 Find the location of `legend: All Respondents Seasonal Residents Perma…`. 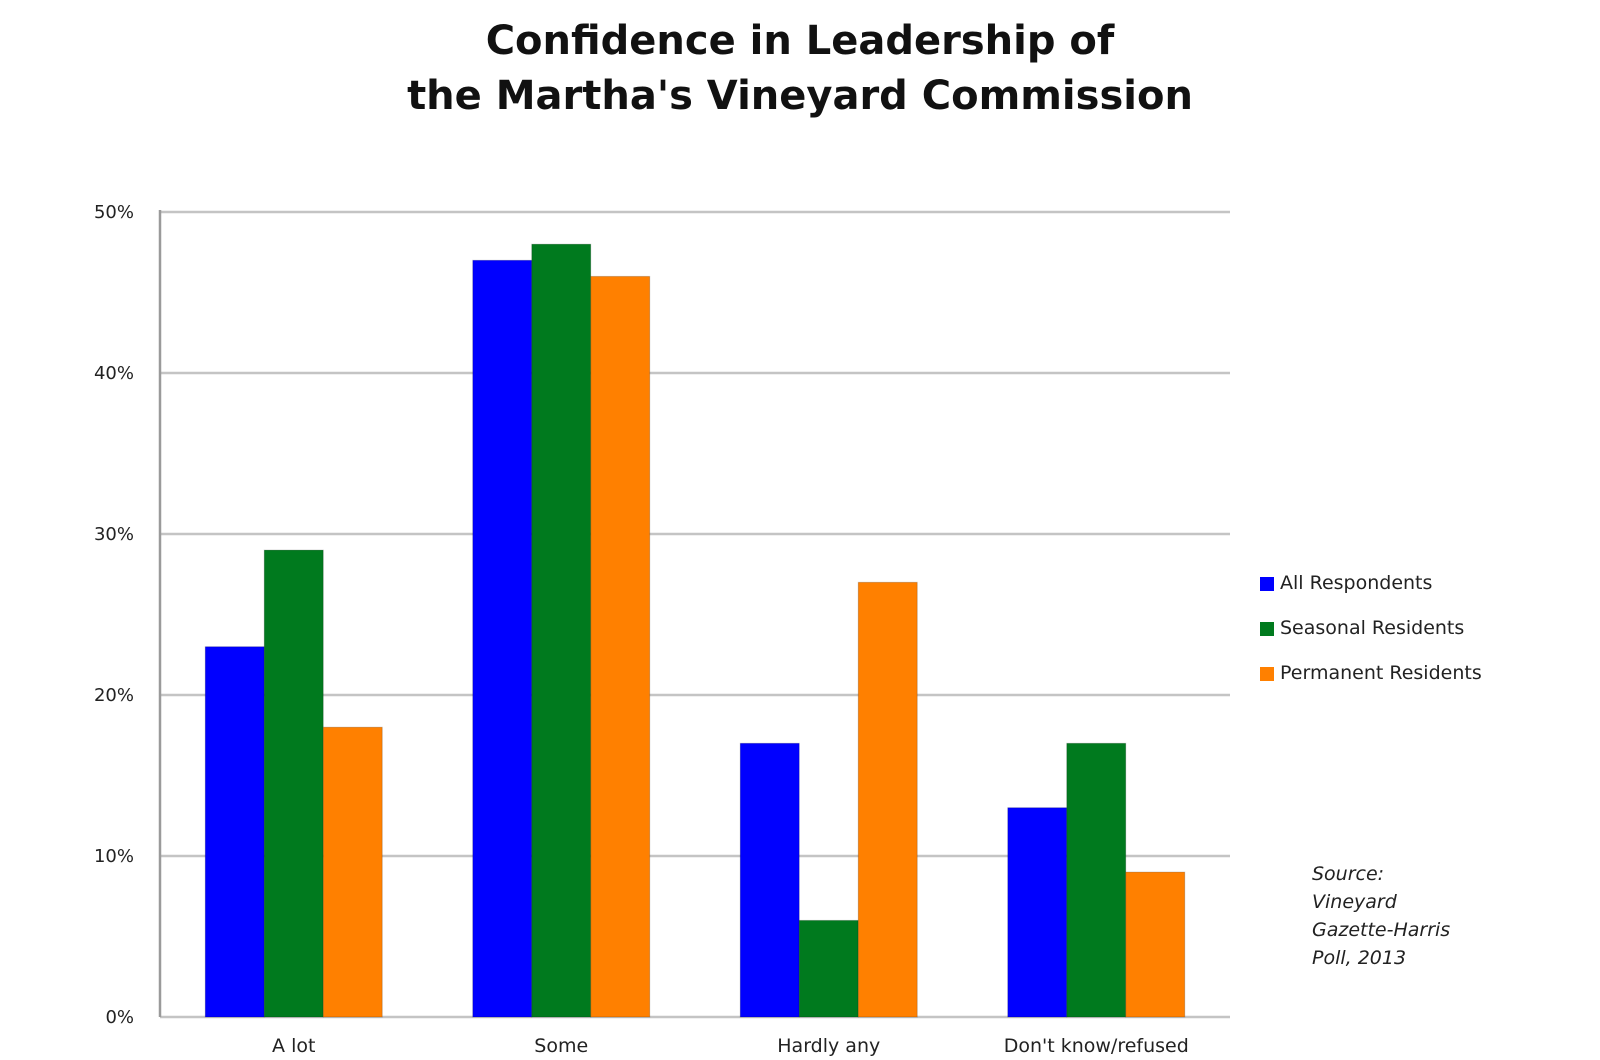

legend: All Respondents Seasonal Residents Perma… is located at coordinates (1371, 639).